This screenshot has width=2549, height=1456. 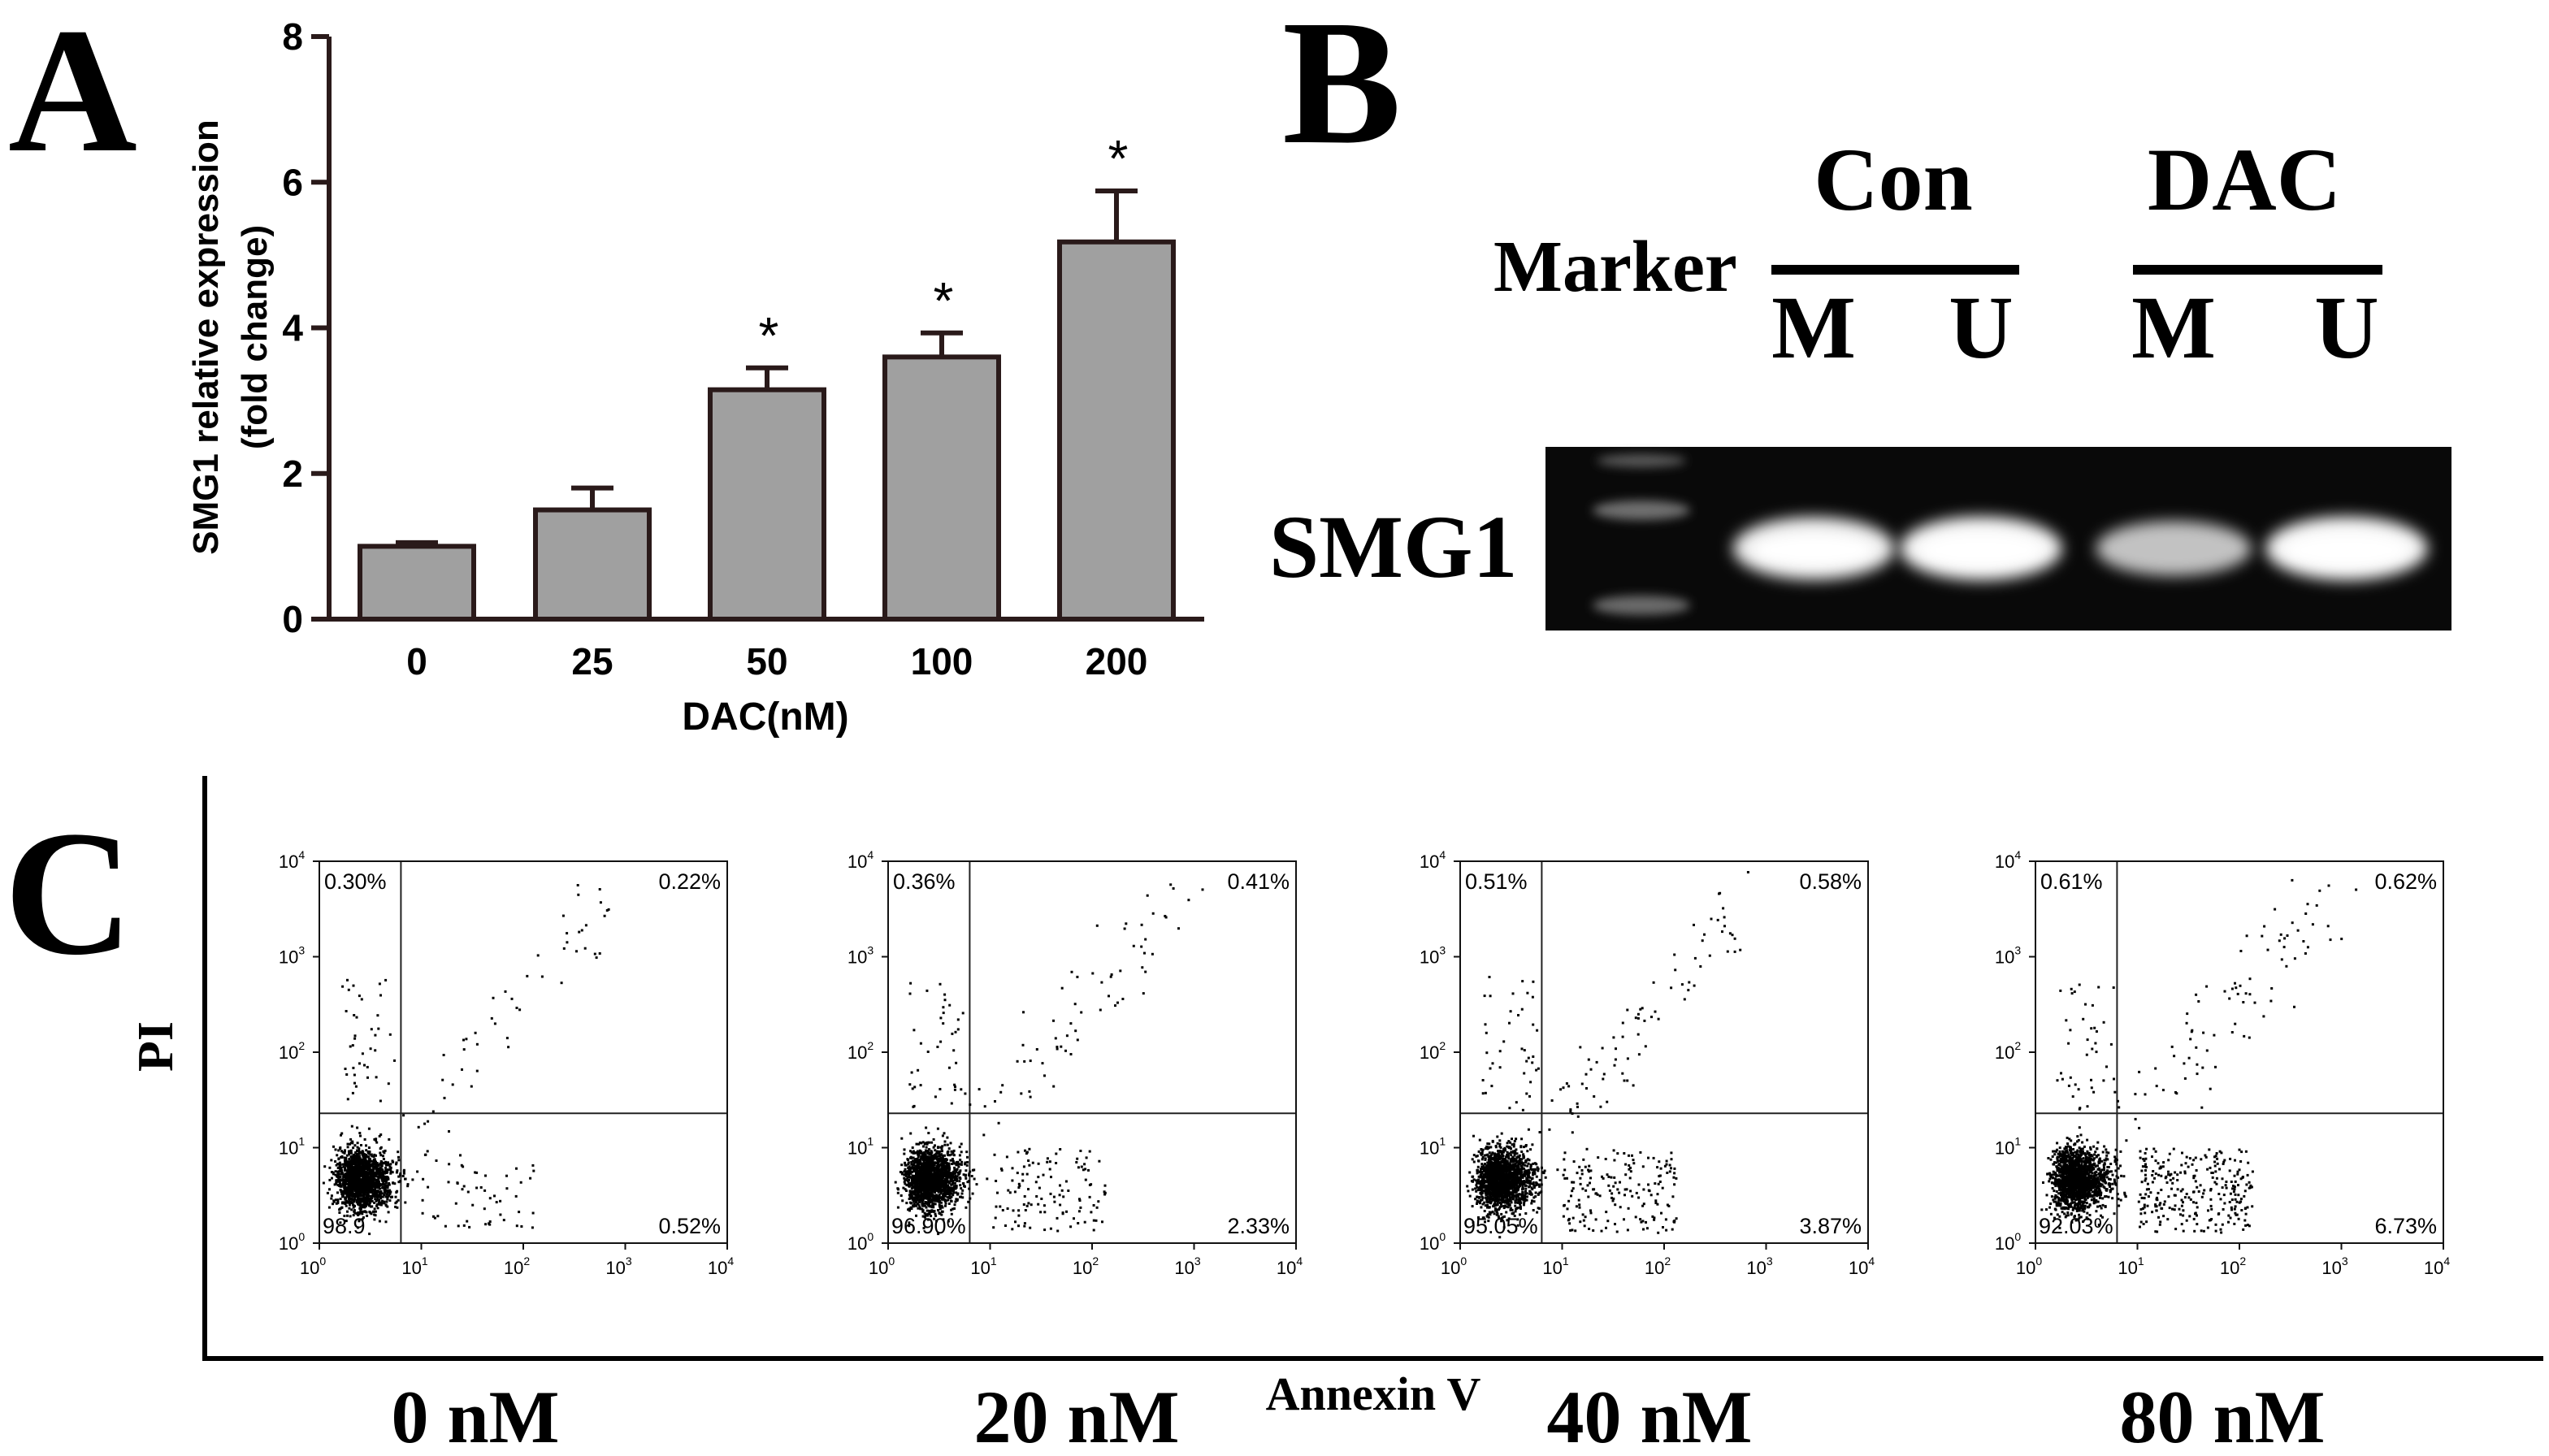 I want to click on x-tick-label: 25, so click(x=592, y=661).